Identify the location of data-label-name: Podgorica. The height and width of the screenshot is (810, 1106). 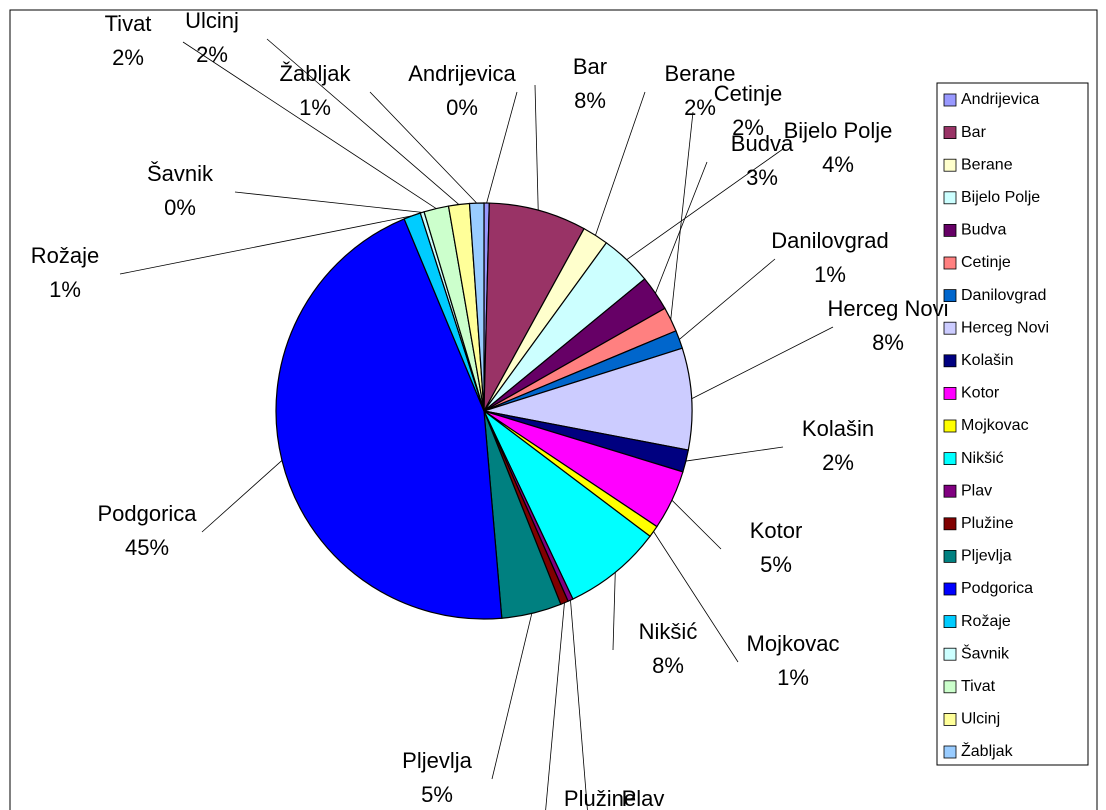
(147, 513).